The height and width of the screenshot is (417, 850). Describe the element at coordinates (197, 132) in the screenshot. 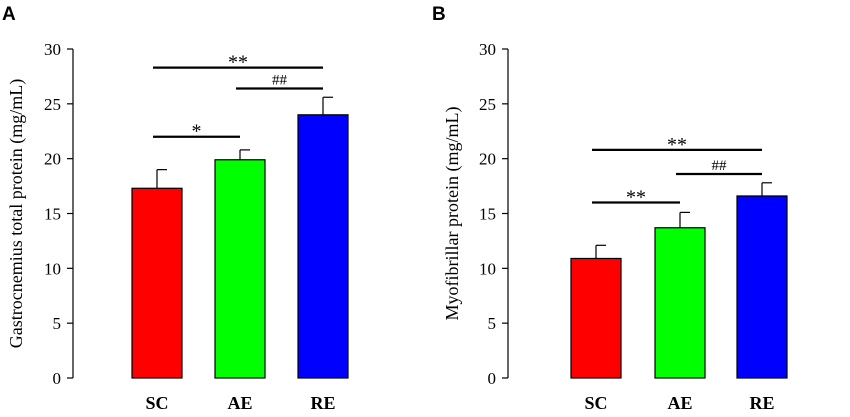

I see `significance-star-label: *` at that location.